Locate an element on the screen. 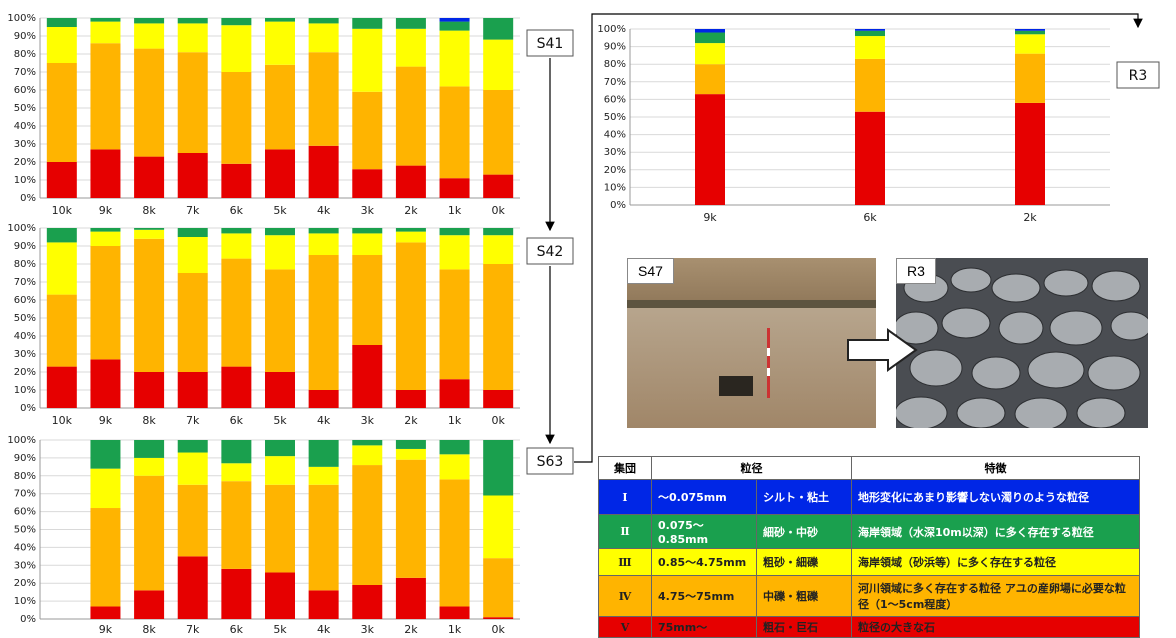  feature-desc: 河川領域に多く存在する粒径 アユの産卵場に必要な粒径（1～5cm程度） is located at coordinates (995, 596).